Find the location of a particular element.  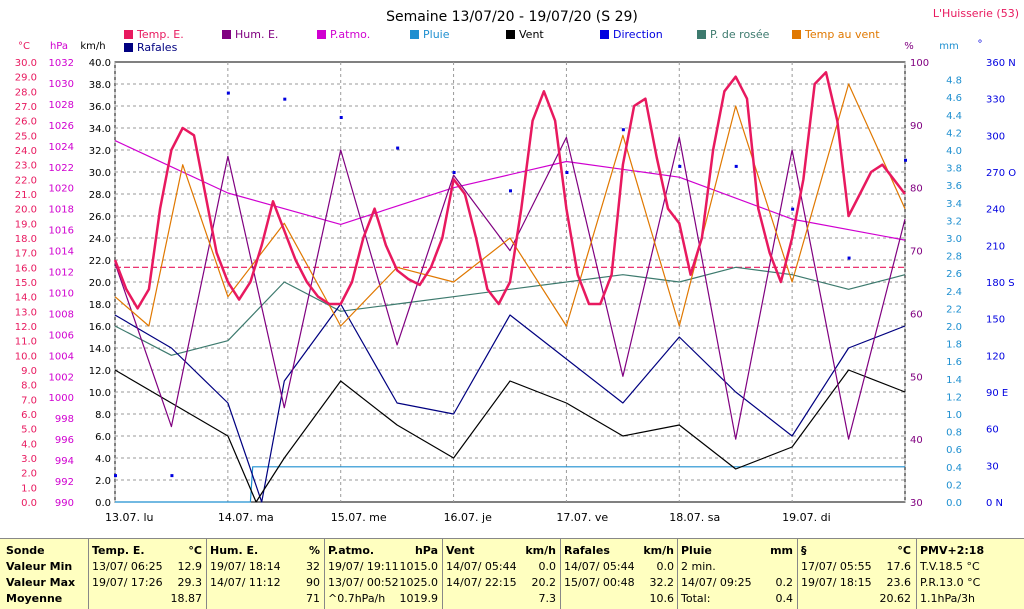

tick-pressure: 992 is located at coordinates (64, 482).